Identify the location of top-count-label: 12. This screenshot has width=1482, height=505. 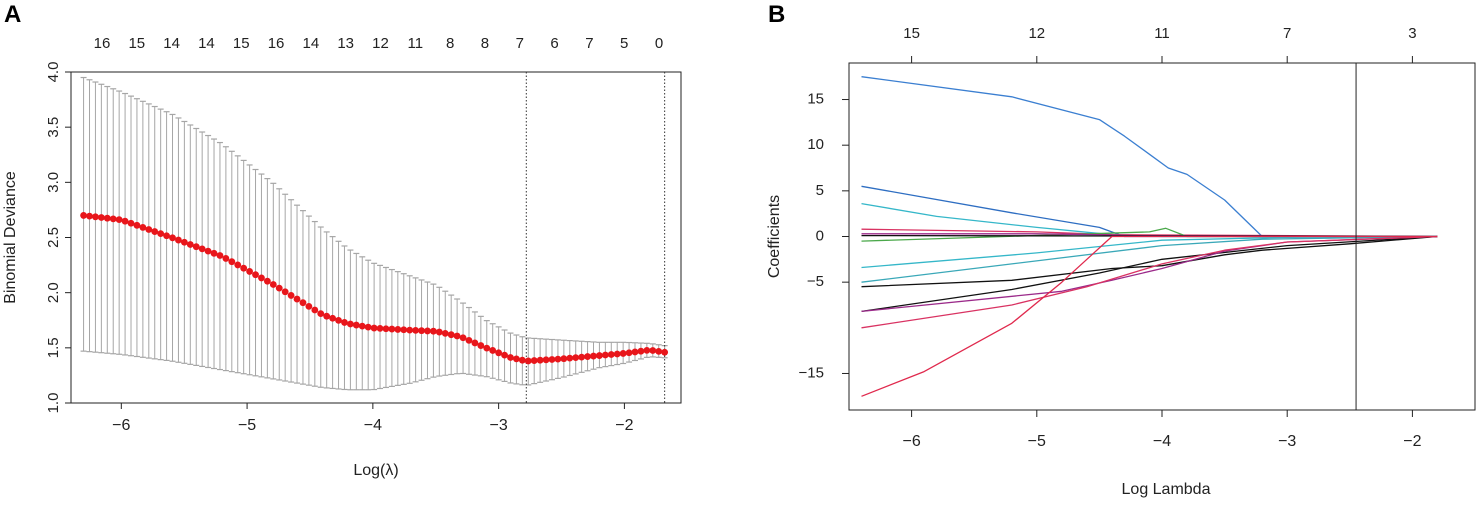
(380, 43).